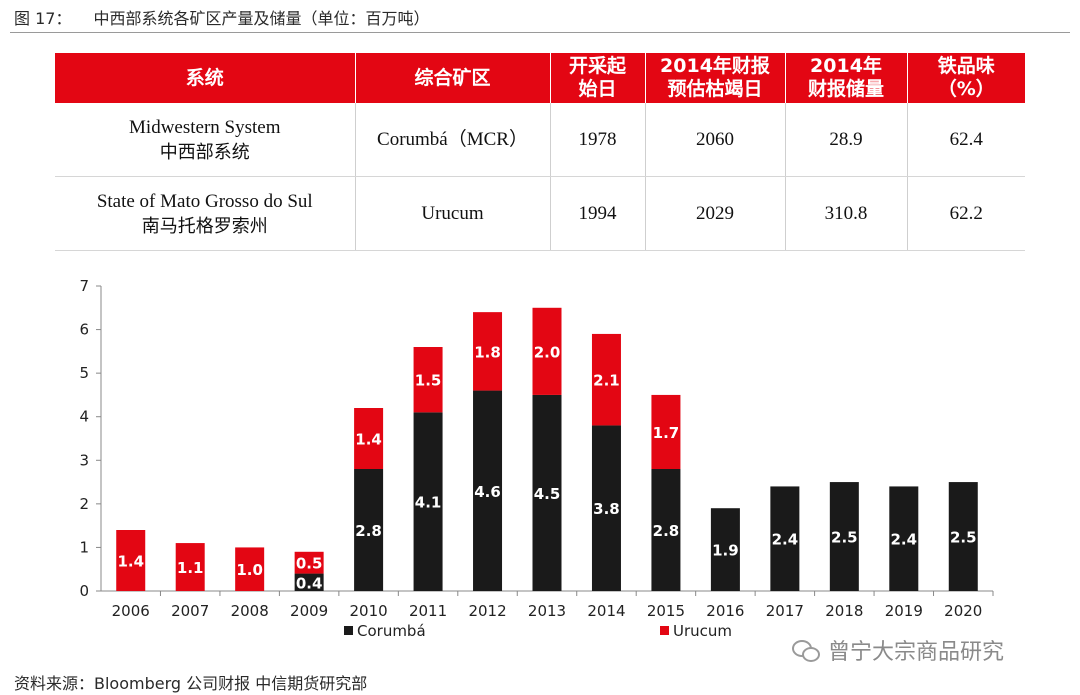  Describe the element at coordinates (963, 611) in the screenshot. I see `x-tick-label: 2020` at that location.